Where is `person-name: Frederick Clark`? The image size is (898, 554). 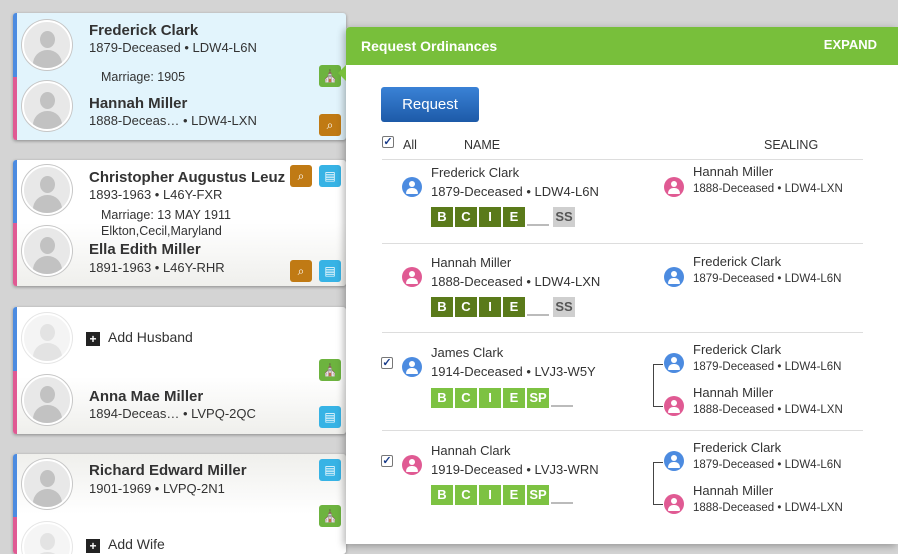 person-name: Frederick Clark is located at coordinates (475, 172).